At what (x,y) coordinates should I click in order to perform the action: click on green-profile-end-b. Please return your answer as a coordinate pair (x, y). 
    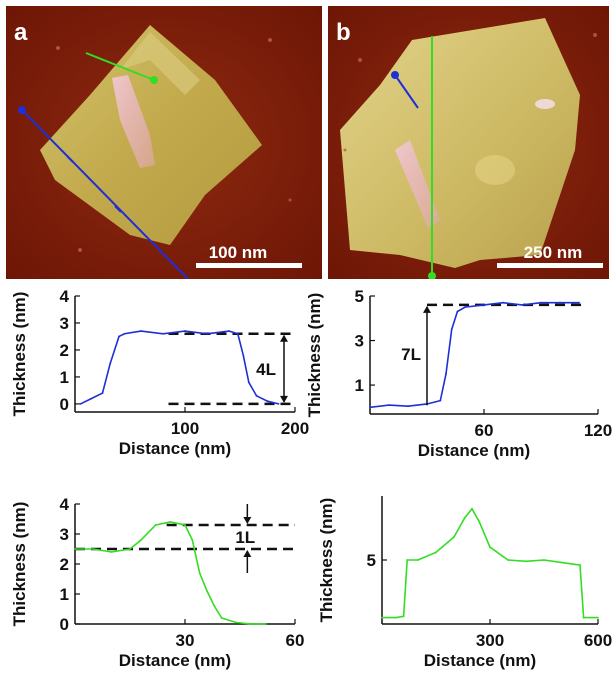
    Looking at the image, I should click on (432, 275).